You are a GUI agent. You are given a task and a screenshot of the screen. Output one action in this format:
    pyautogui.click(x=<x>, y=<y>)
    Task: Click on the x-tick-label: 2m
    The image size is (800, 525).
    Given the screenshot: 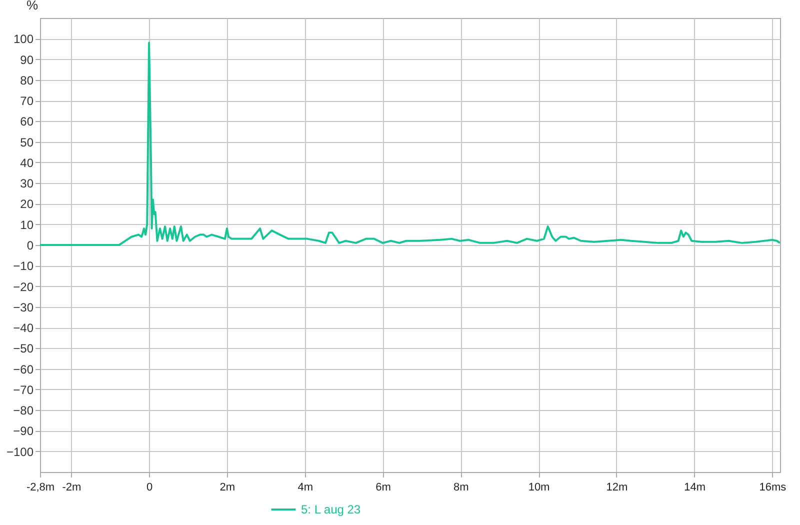 What is the action you would take?
    pyautogui.click(x=228, y=488)
    